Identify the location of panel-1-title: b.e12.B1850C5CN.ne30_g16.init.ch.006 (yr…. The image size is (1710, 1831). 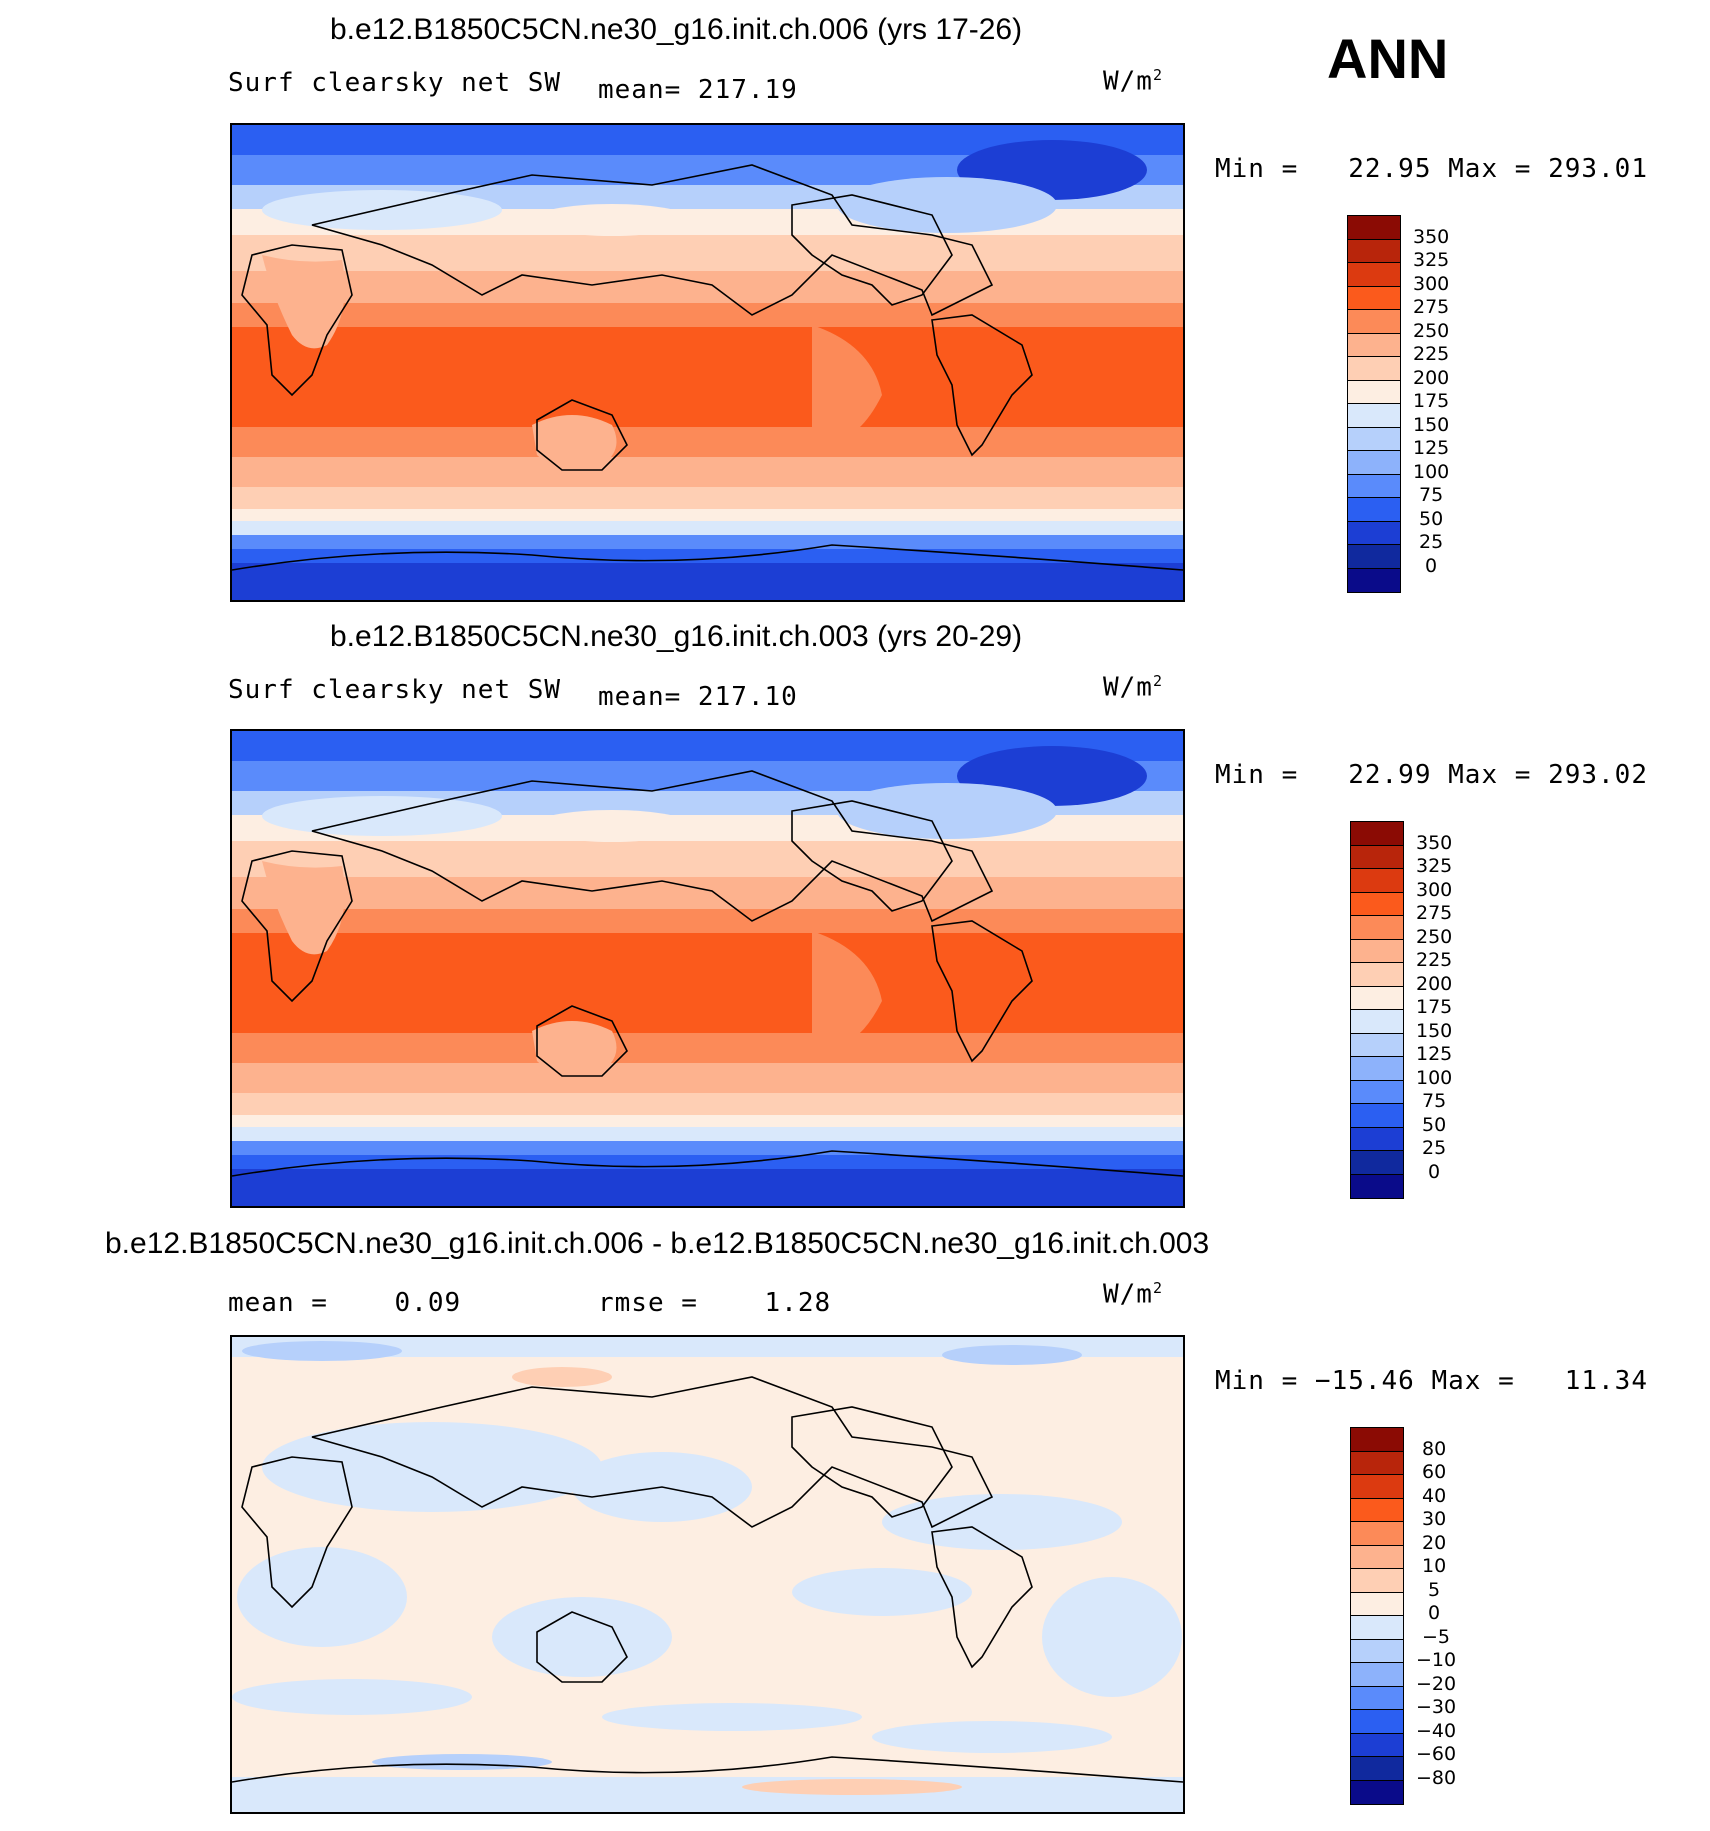
(676, 29).